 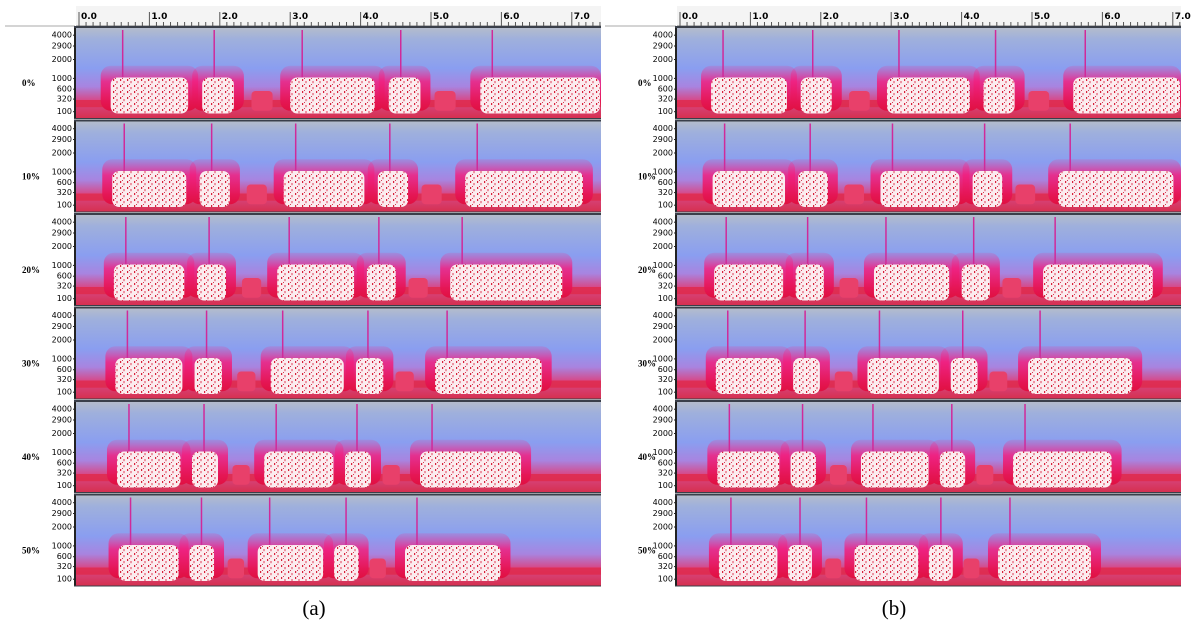 I want to click on time-tick-label: 3.0, so click(x=300, y=17).